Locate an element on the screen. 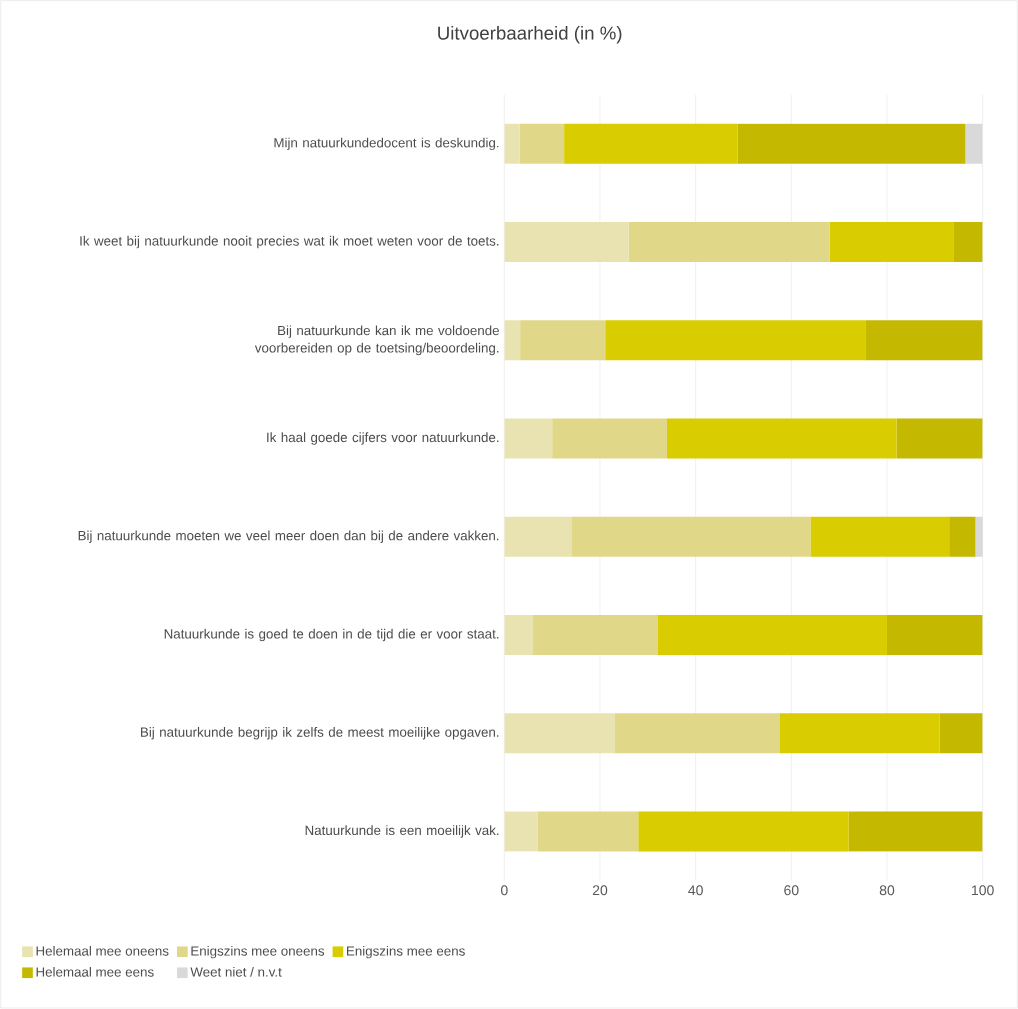 The height and width of the screenshot is (1009, 1018). chart-title: Uitvoerbaarheid (in %) is located at coordinates (530, 35).